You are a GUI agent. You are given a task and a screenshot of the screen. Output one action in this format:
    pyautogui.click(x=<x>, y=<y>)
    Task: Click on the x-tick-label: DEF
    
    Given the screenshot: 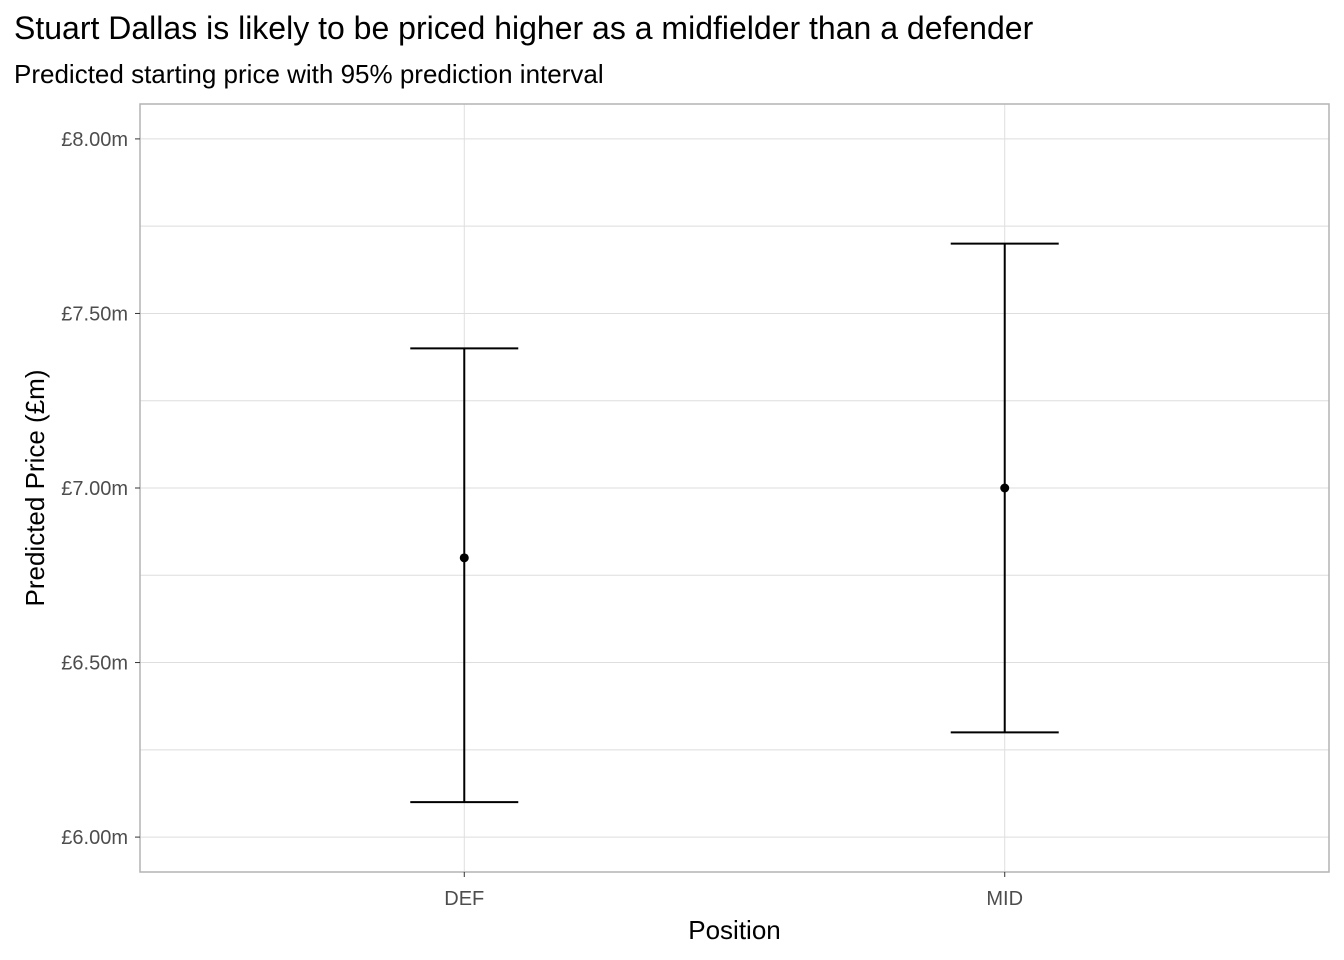 What is the action you would take?
    pyautogui.click(x=464, y=899)
    